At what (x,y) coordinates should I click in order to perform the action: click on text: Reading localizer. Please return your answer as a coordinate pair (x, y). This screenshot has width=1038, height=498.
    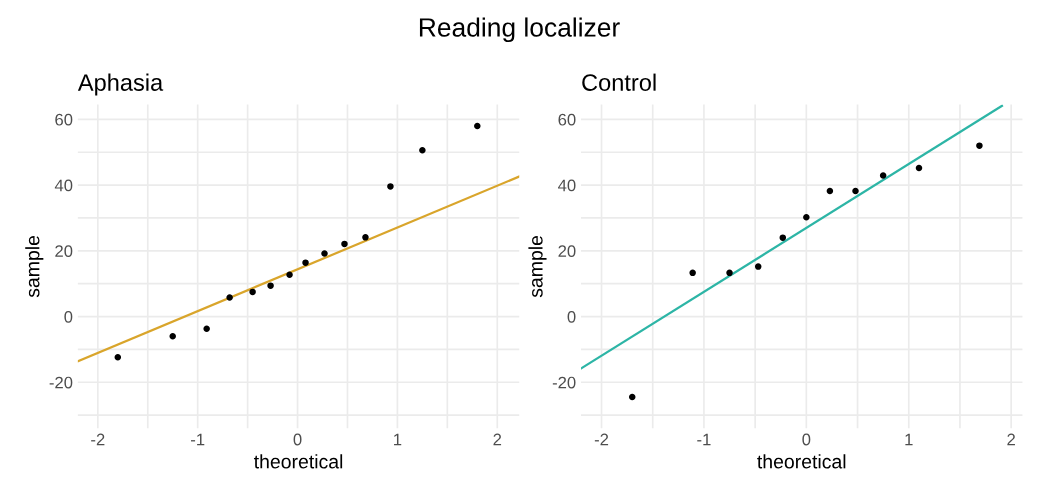
    Looking at the image, I should click on (519, 30).